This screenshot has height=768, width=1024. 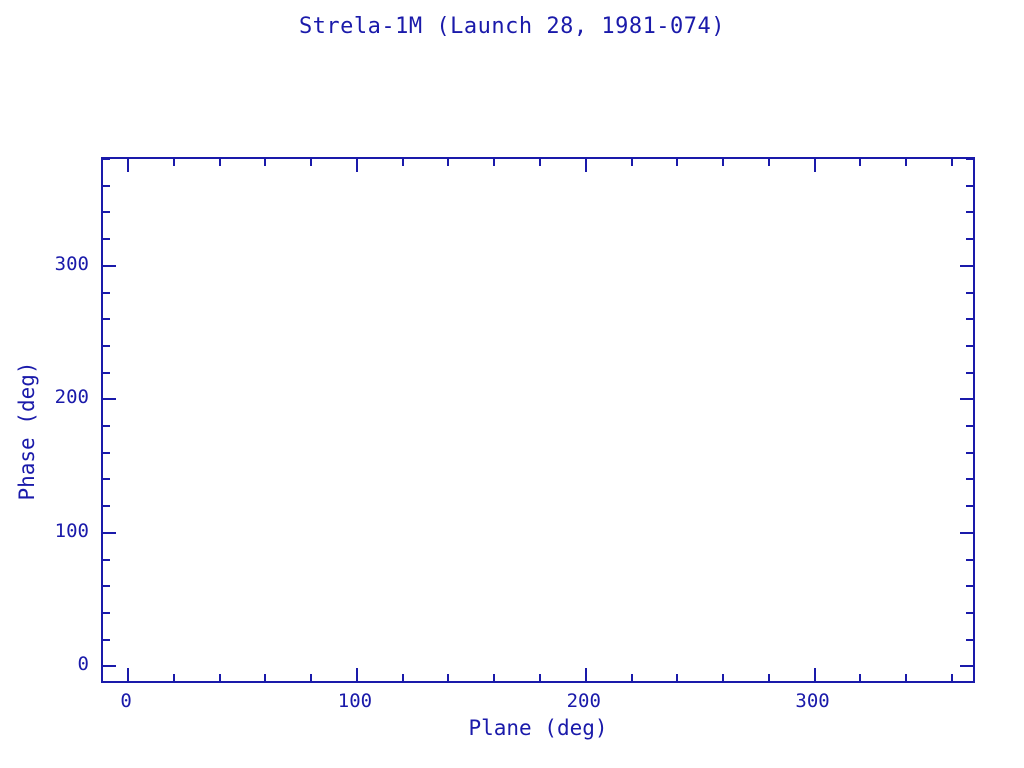 I want to click on y-tick-label: 200, so click(x=71, y=397).